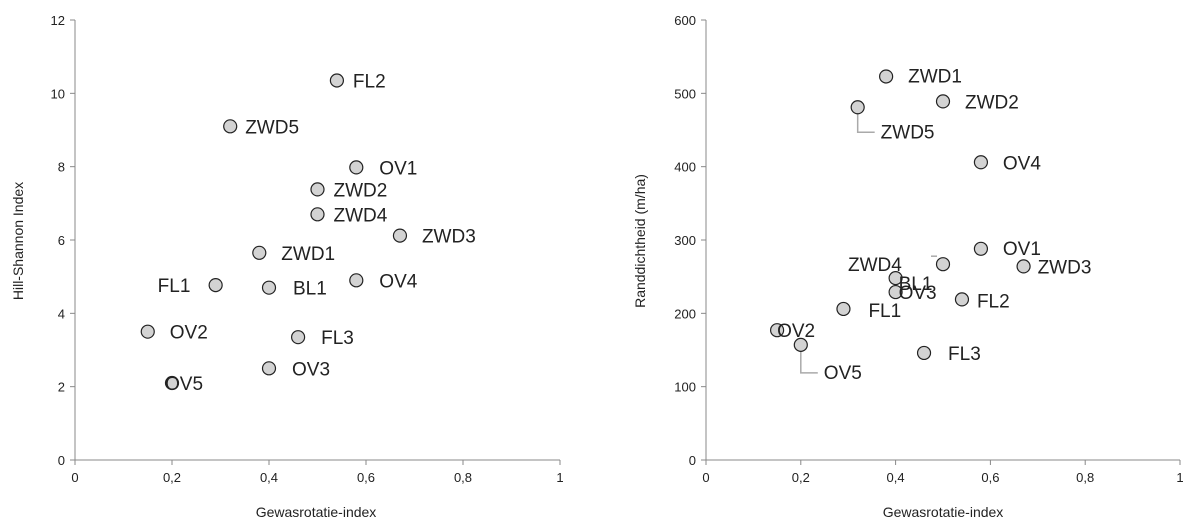  What do you see at coordinates (685, 93) in the screenshot?
I see `y-tick-label: 500` at bounding box center [685, 93].